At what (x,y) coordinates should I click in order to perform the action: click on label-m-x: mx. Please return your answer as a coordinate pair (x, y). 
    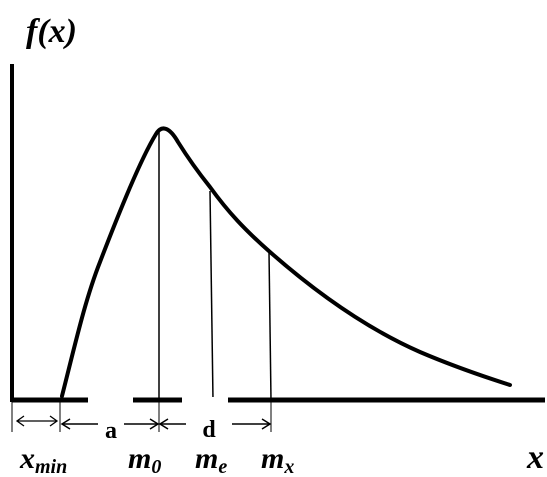
    Looking at the image, I should click on (277, 459).